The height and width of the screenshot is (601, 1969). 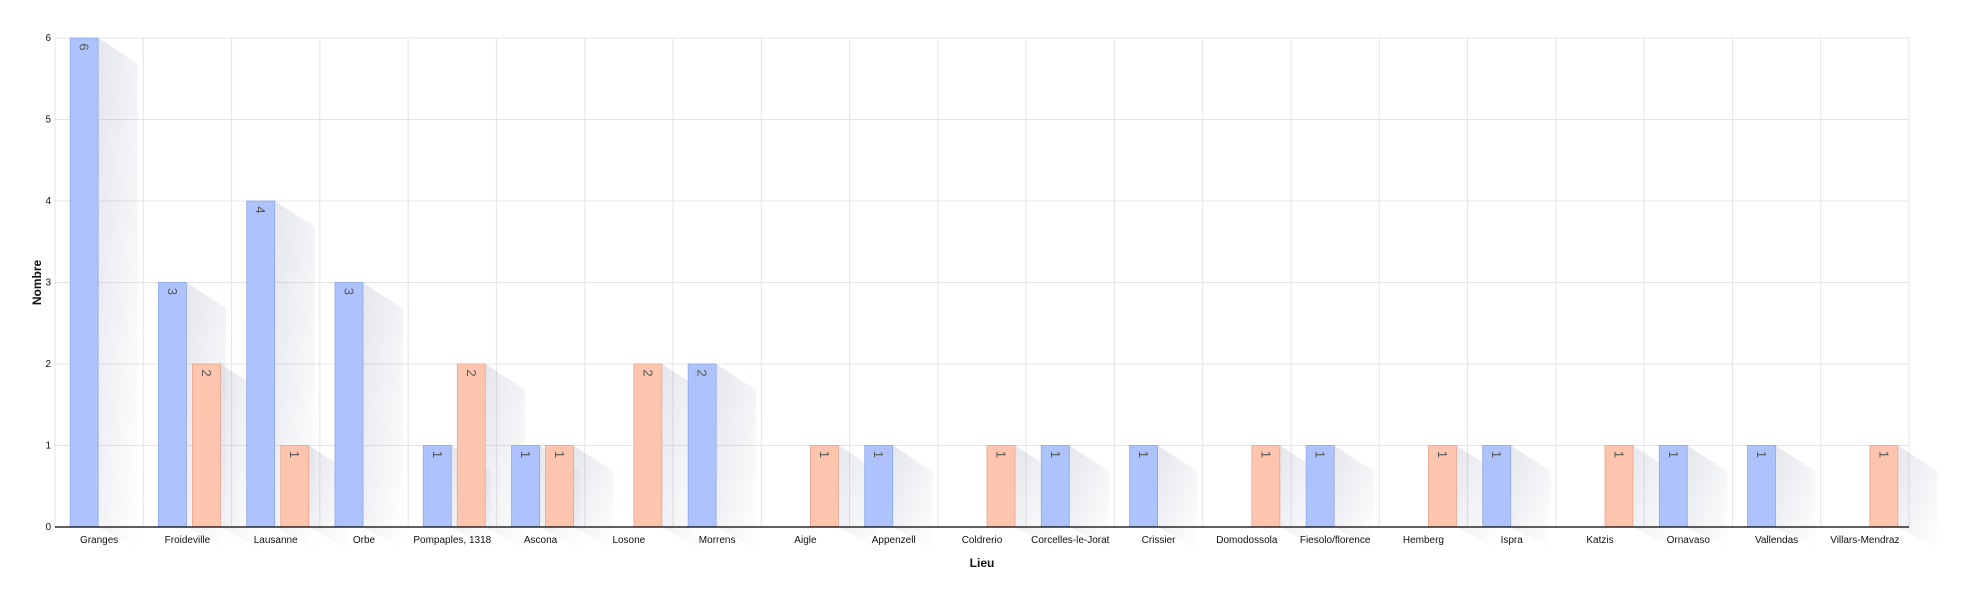 What do you see at coordinates (894, 540) in the screenshot?
I see `x-tick-label: Appenzell` at bounding box center [894, 540].